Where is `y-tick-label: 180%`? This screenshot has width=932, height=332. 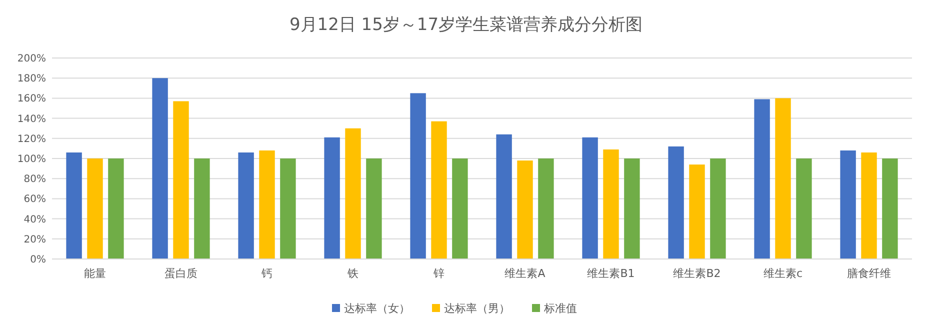 y-tick-label: 180% is located at coordinates (31, 79).